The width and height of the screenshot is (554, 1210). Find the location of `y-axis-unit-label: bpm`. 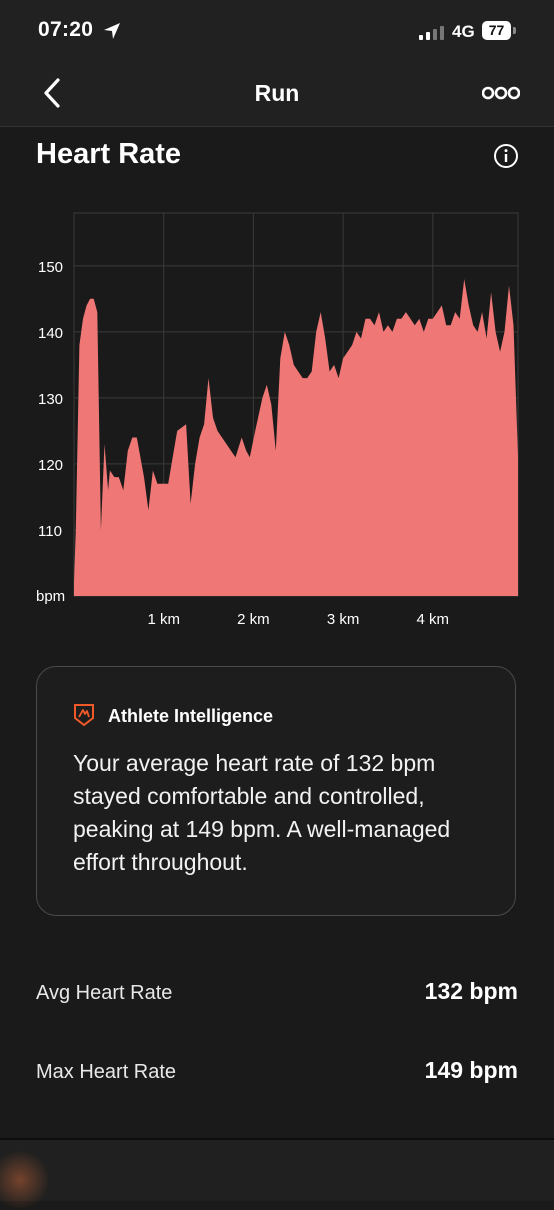

y-axis-unit-label: bpm is located at coordinates (50, 596).